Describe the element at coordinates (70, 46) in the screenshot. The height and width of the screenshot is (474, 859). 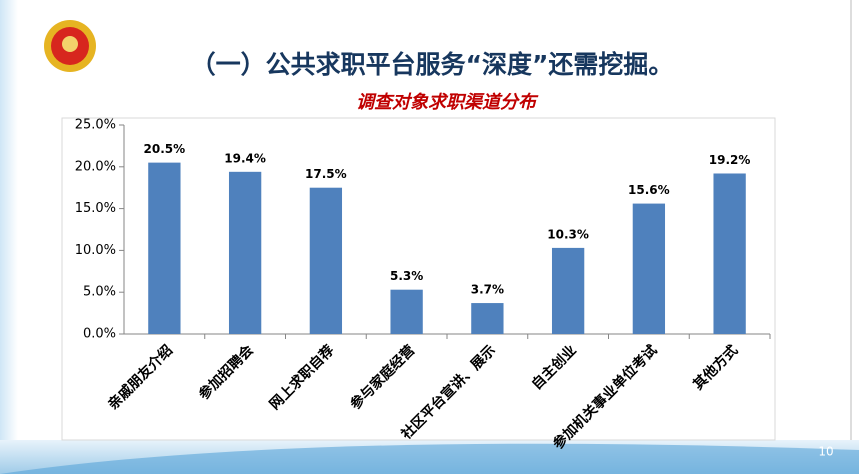
I see `emblem` at that location.